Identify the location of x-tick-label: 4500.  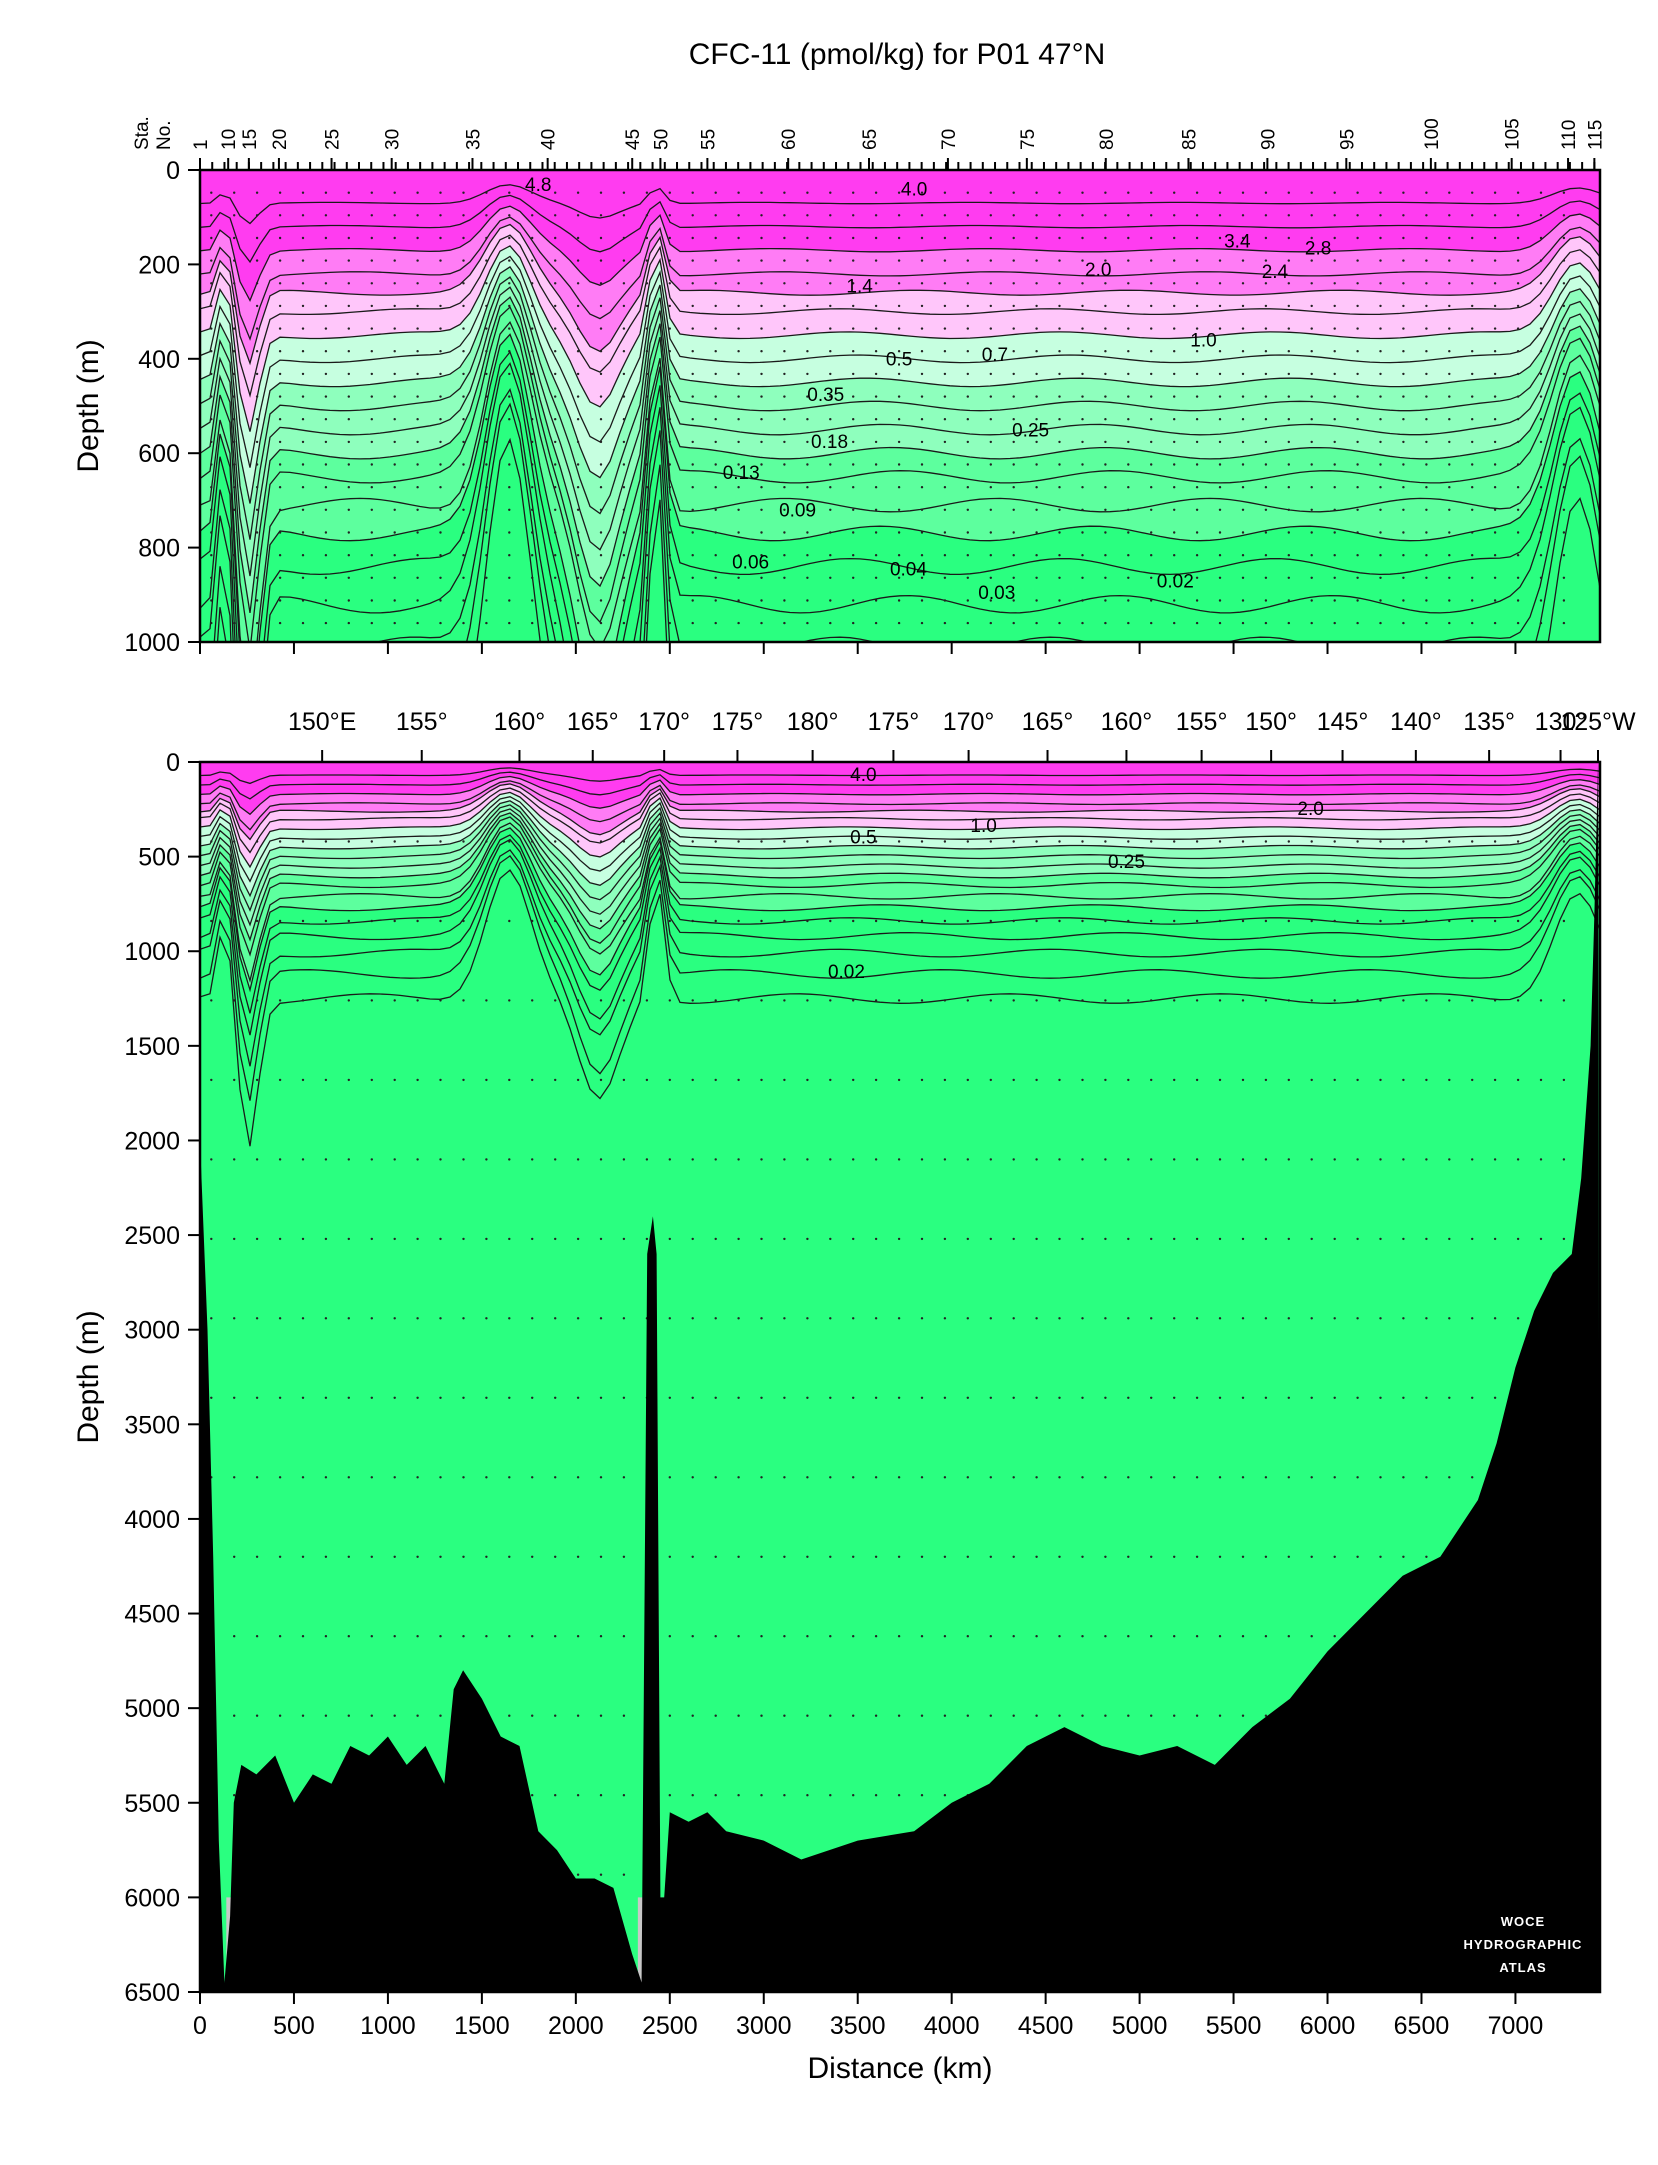
(1046, 2026).